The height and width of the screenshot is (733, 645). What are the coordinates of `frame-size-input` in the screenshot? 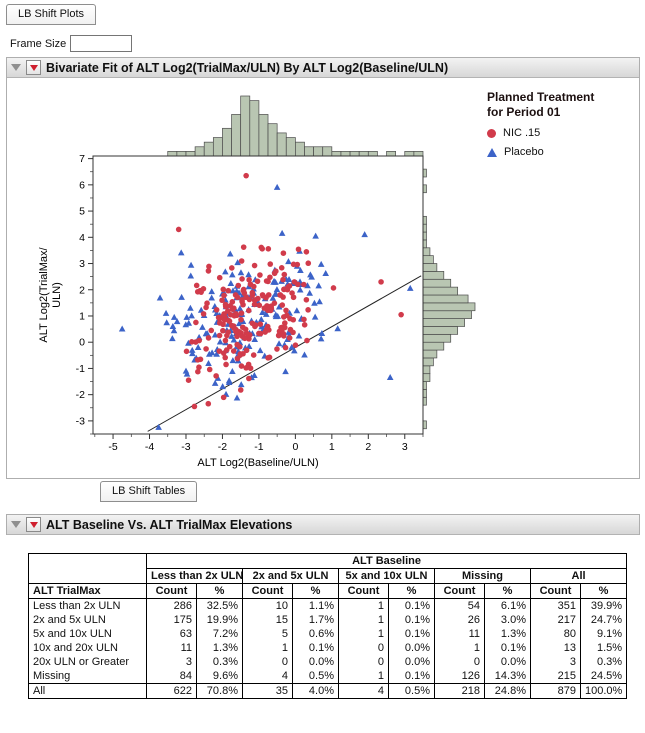 It's located at (101, 43).